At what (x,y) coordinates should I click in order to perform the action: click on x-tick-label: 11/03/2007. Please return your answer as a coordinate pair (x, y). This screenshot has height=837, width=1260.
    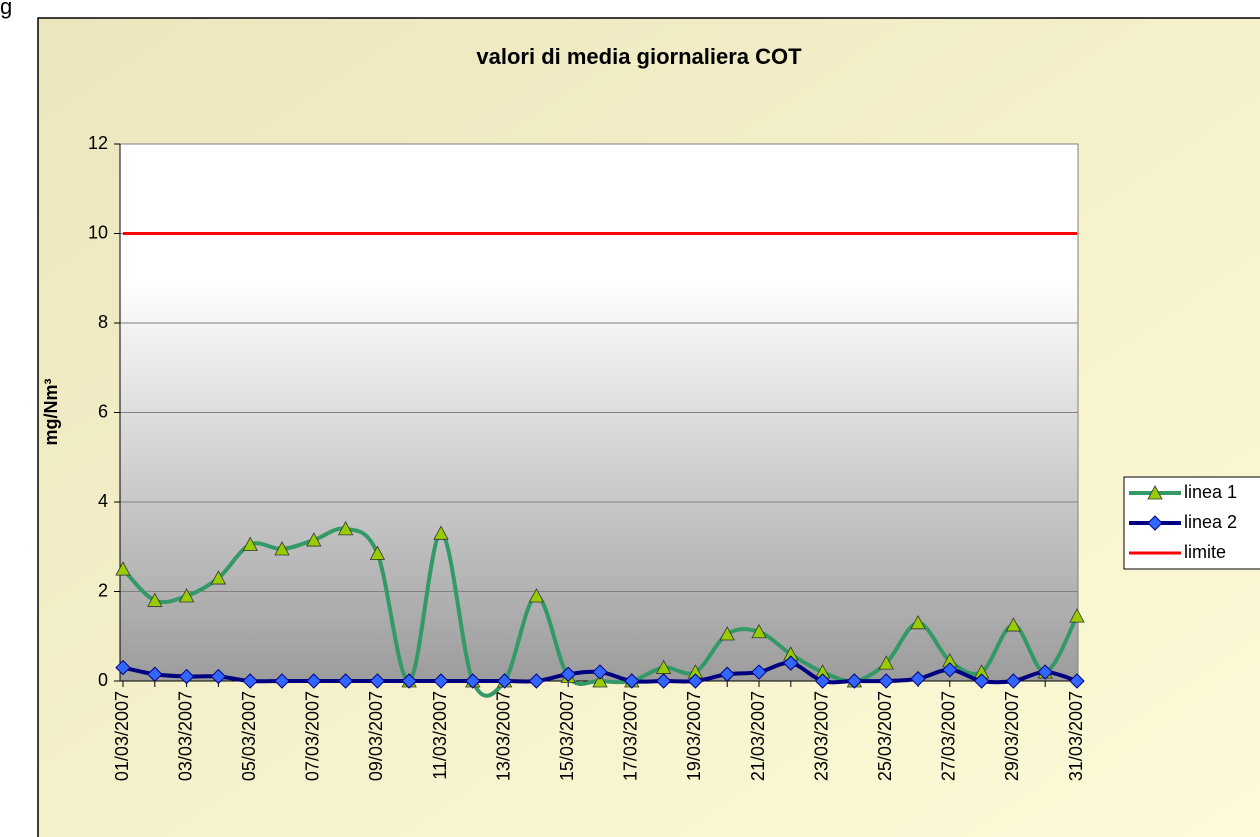
    Looking at the image, I should click on (440, 735).